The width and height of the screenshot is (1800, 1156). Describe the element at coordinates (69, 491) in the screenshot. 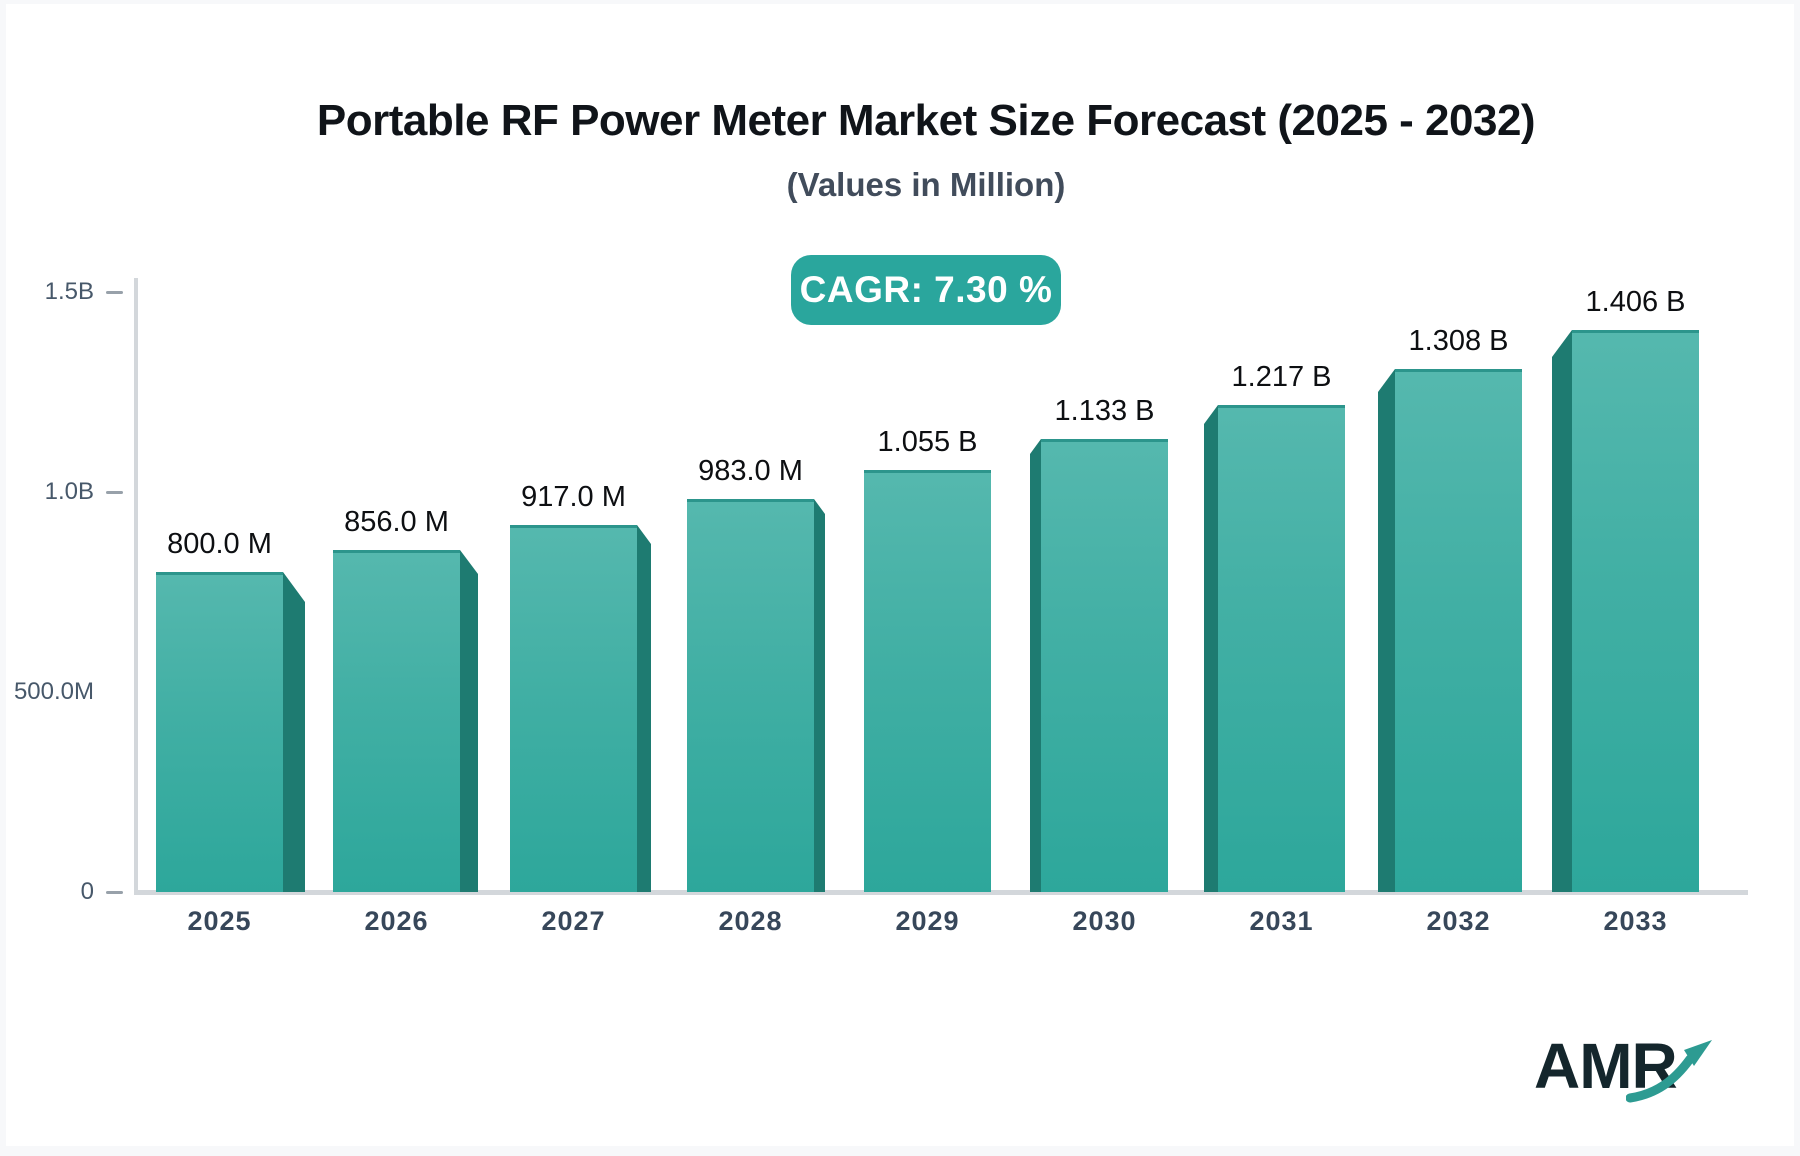

I see `y-axis-label: 1.0B` at that location.